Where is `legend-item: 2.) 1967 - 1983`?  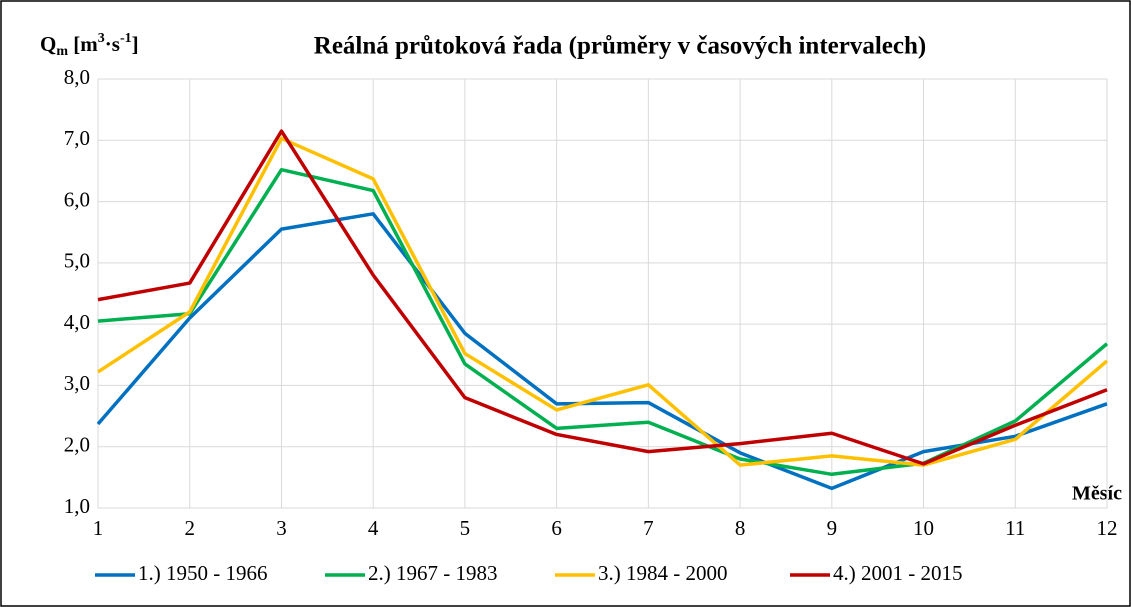
legend-item: 2.) 1967 - 1983 is located at coordinates (411, 573).